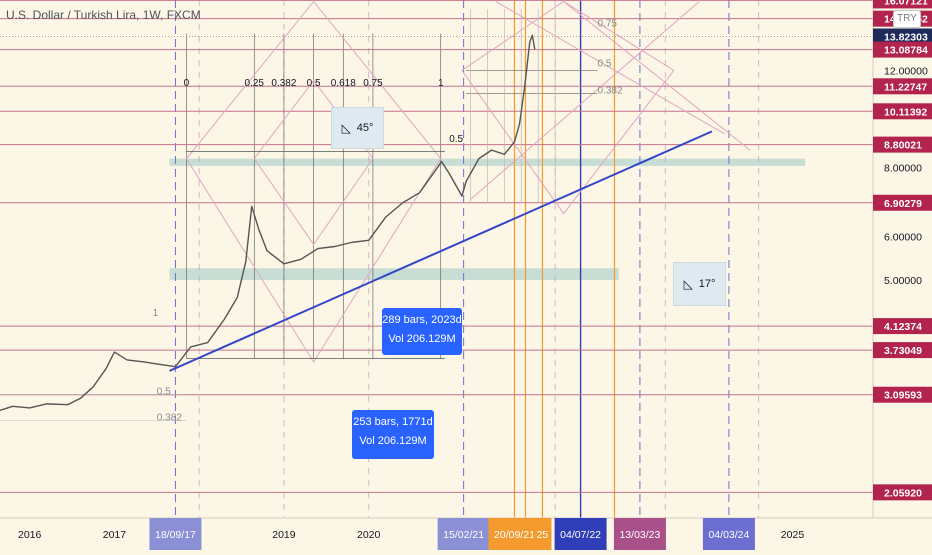  Describe the element at coordinates (373, 83) in the screenshot. I see `fib-time-label: 0.75` at that location.